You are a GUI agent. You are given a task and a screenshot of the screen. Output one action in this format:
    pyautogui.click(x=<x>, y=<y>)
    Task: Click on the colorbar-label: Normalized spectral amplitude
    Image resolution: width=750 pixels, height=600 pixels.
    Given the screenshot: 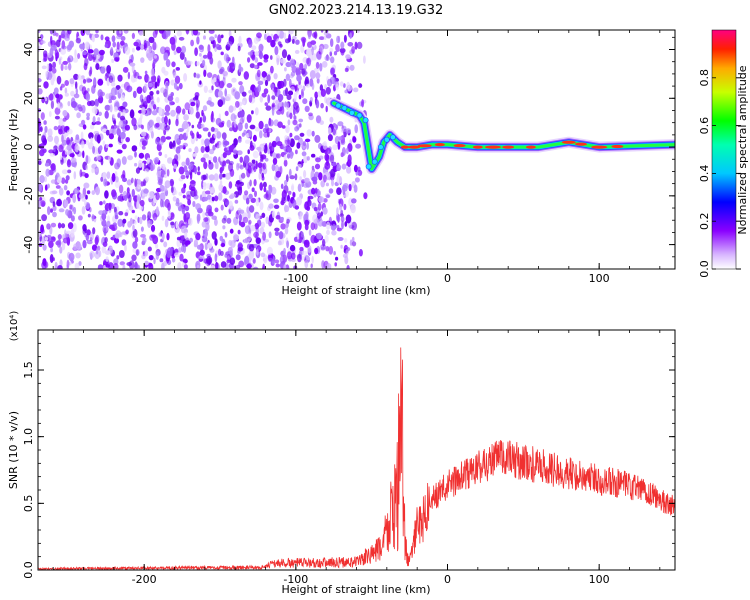 What is the action you would take?
    pyautogui.click(x=742, y=149)
    